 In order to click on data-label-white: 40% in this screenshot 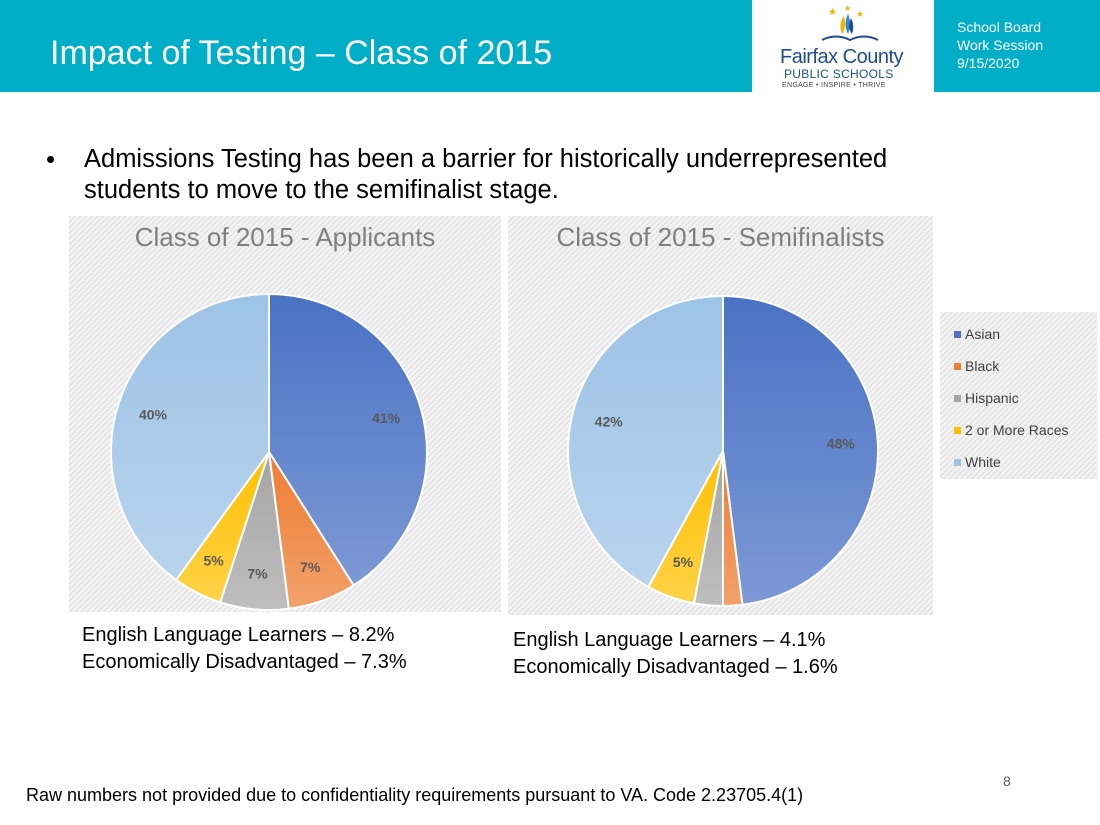, I will do `click(153, 414)`.